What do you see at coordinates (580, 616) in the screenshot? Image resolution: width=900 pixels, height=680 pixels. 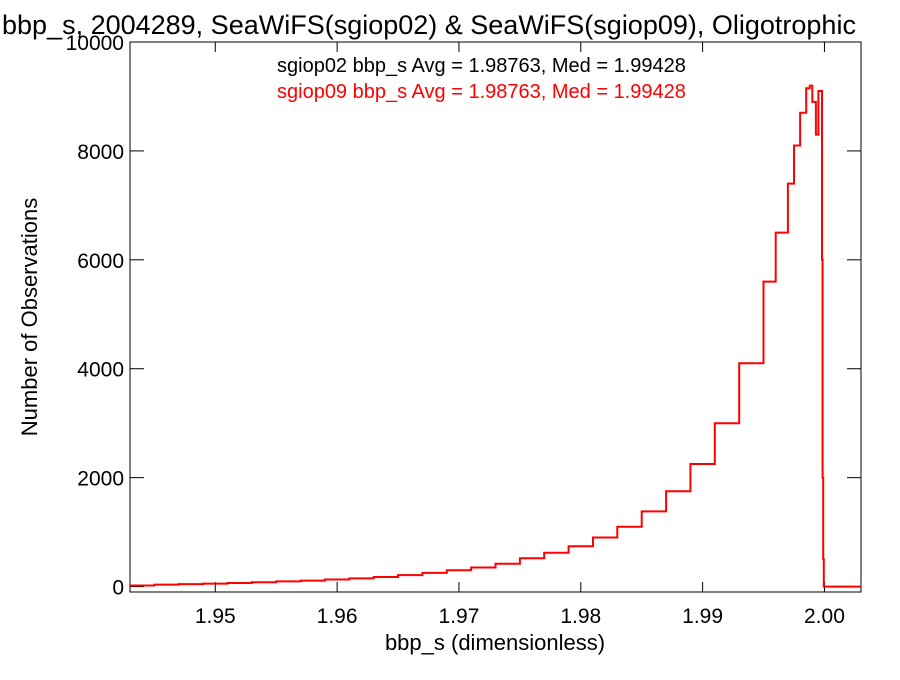 I see `x-tick-label: 1.98` at bounding box center [580, 616].